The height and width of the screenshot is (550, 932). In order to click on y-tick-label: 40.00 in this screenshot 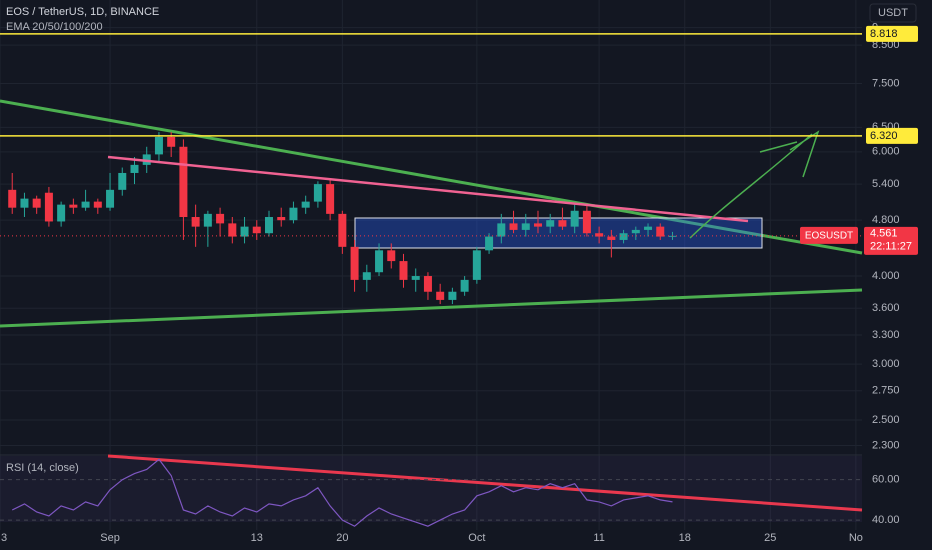, I will do `click(886, 520)`.